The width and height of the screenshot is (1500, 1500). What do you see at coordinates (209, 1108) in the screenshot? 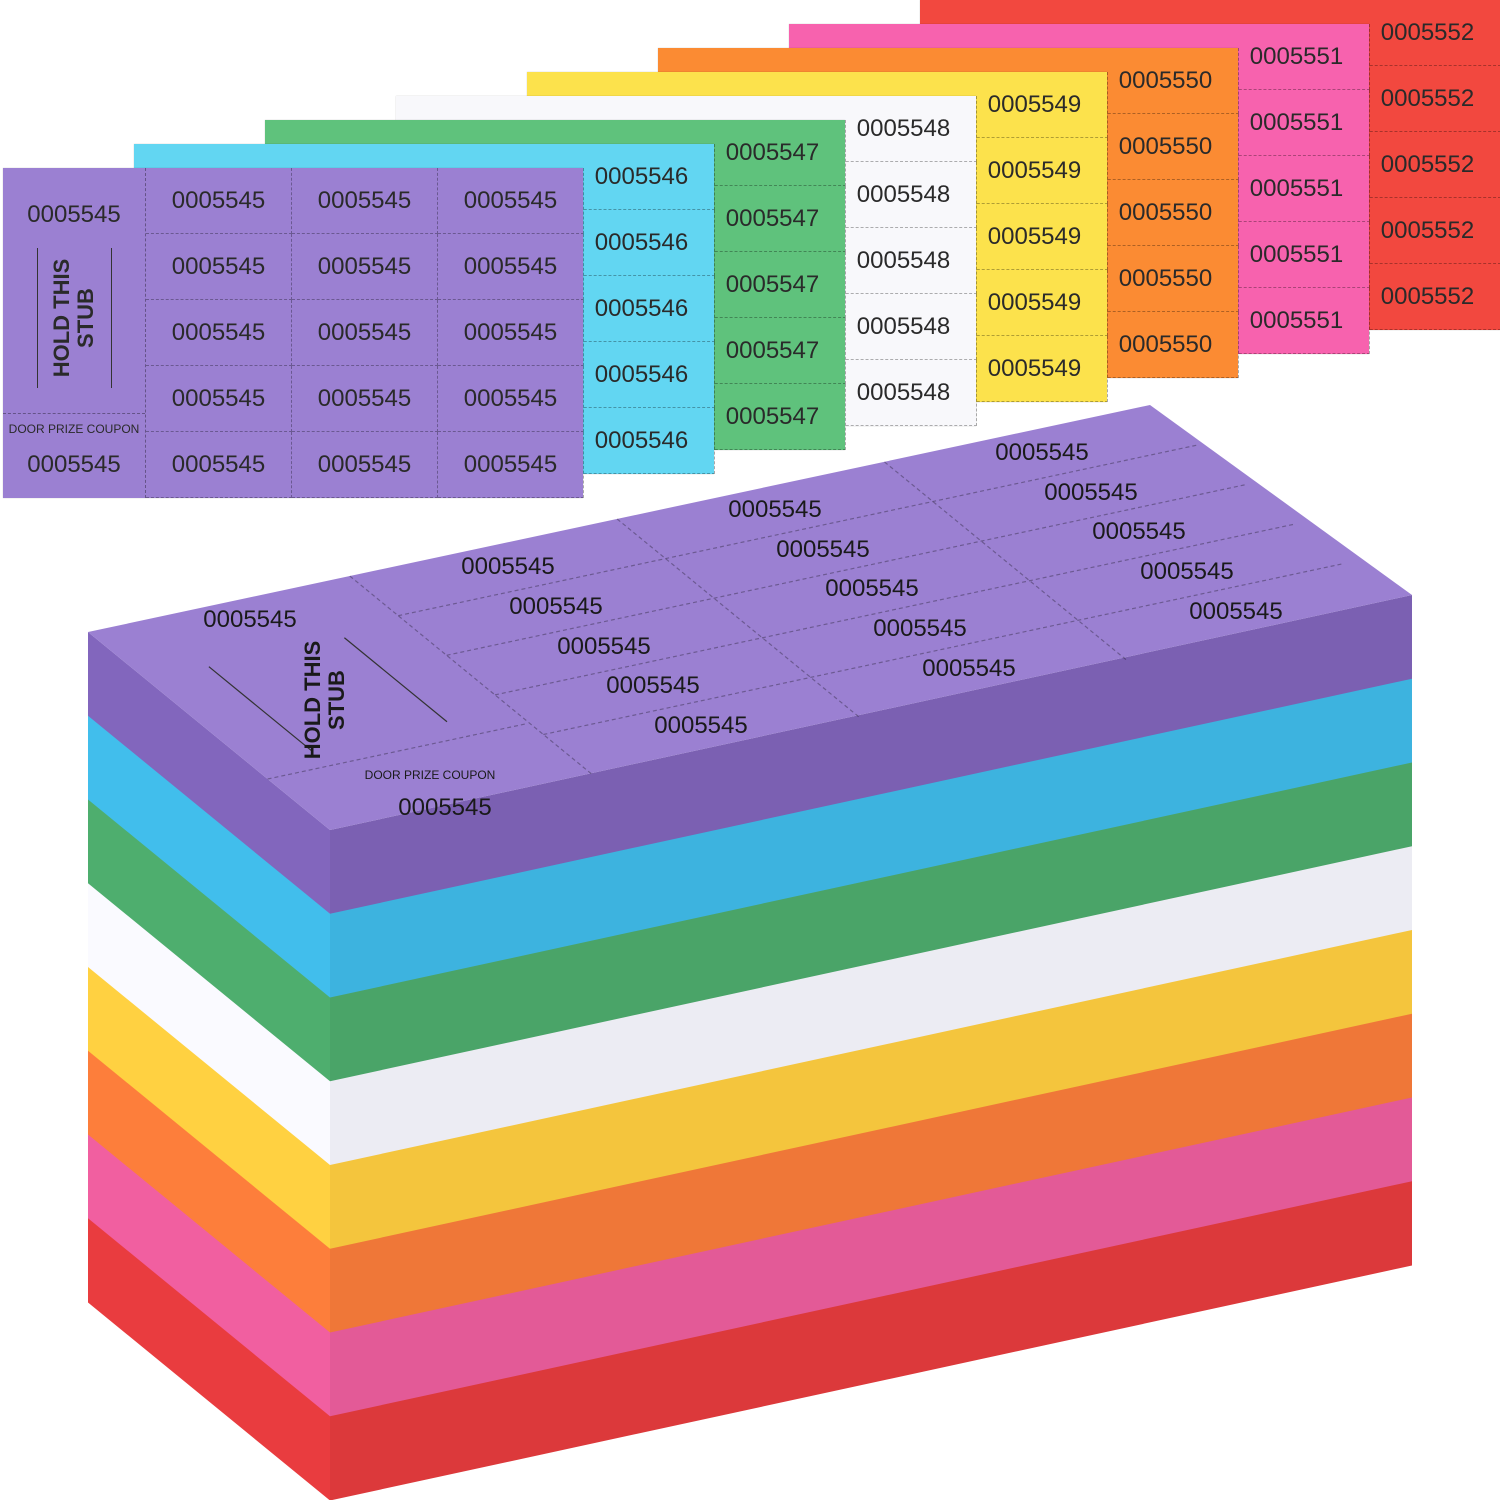
I see `stack-left-band-yellow` at bounding box center [209, 1108].